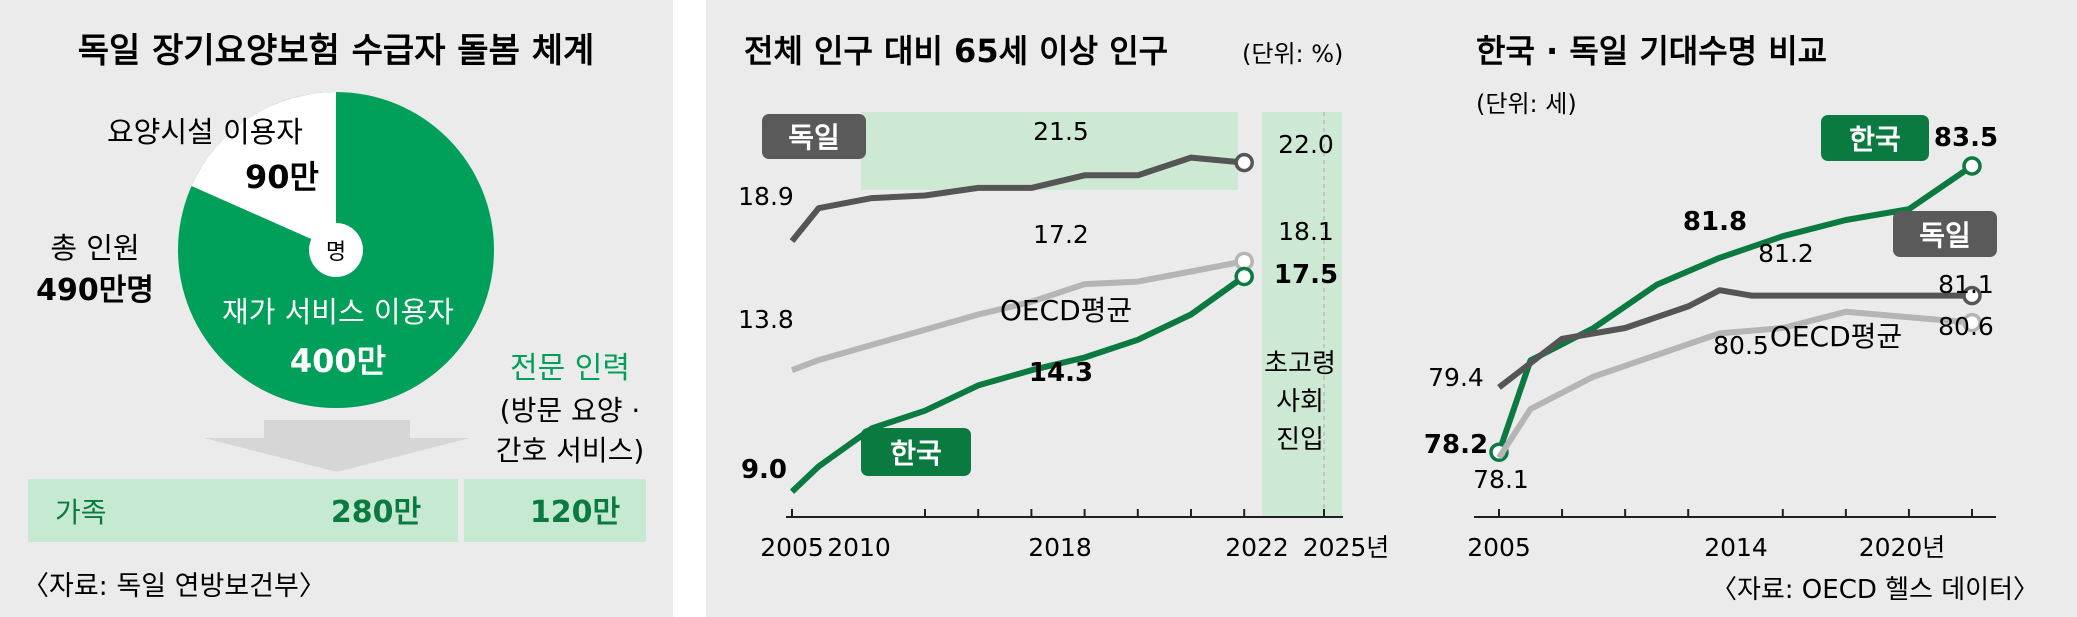 The width and height of the screenshot is (2077, 617). I want to click on life-korea-tag, so click(1875, 138).